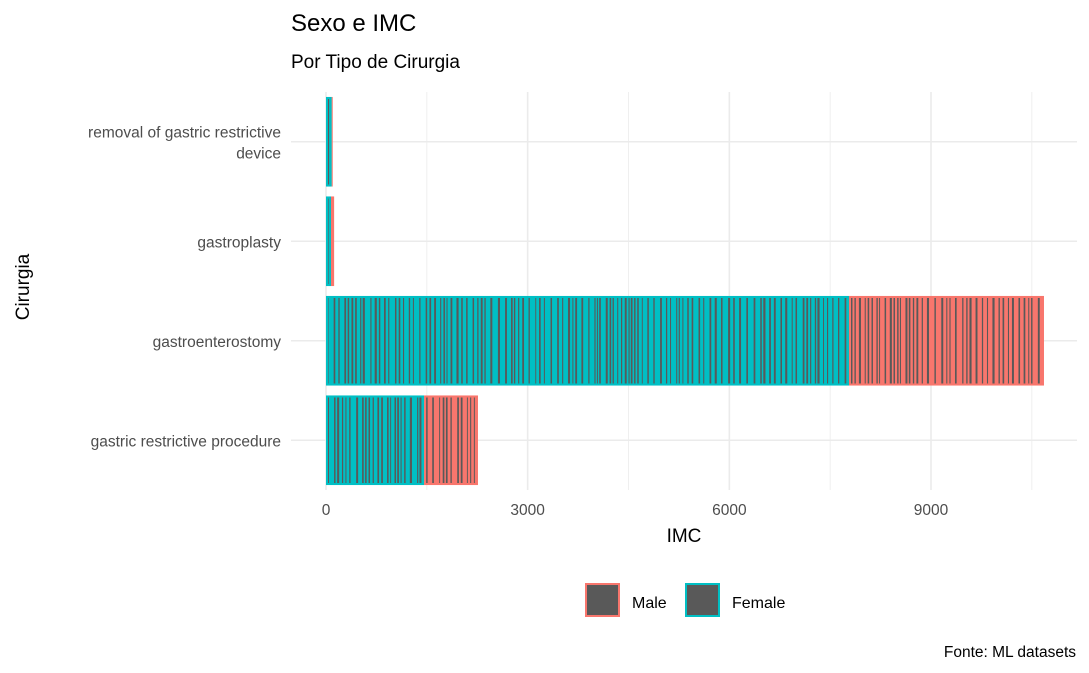 The height and width of the screenshot is (673, 1089). I want to click on x-tick-label: 6000, so click(729, 510).